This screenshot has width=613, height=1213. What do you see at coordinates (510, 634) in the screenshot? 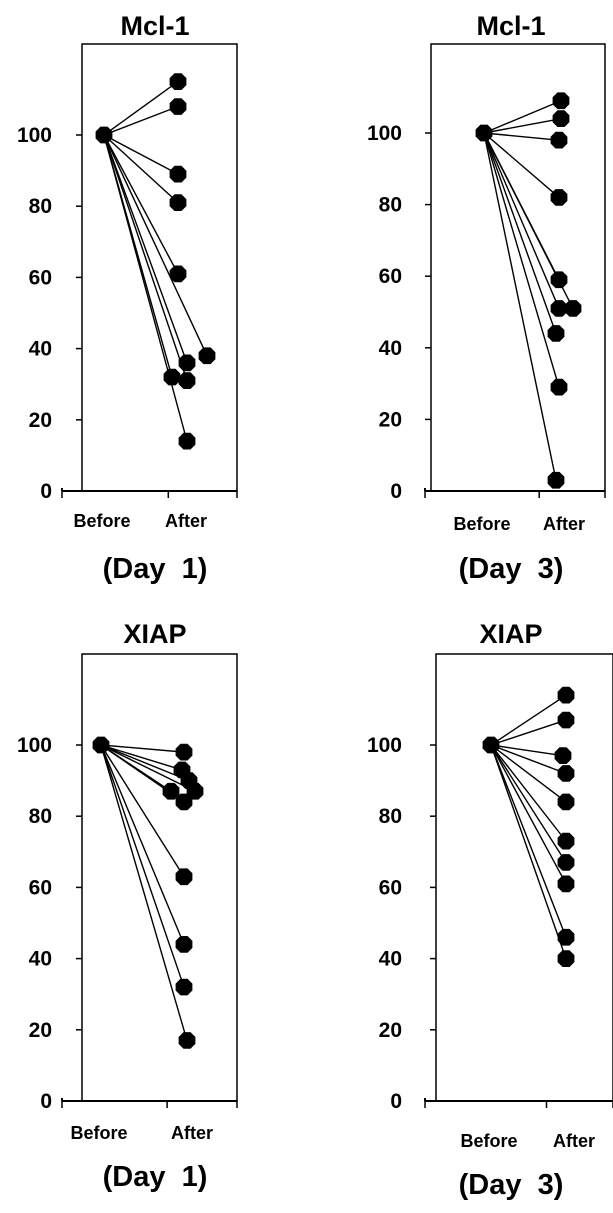
I see `chart-title: XIAP` at bounding box center [510, 634].